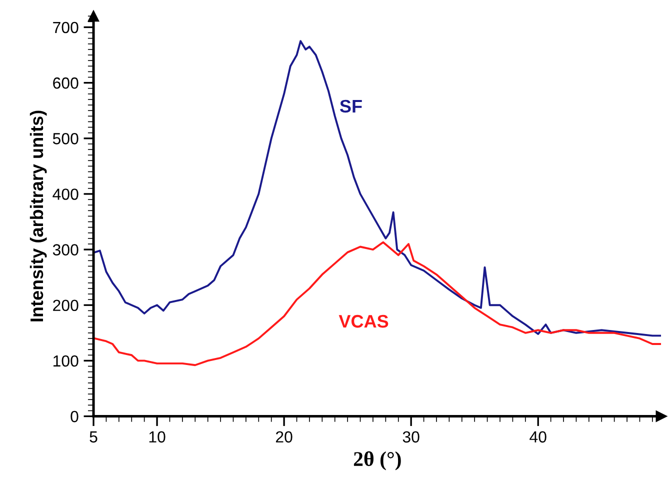  Describe the element at coordinates (351, 106) in the screenshot. I see `series-label: SF` at that location.